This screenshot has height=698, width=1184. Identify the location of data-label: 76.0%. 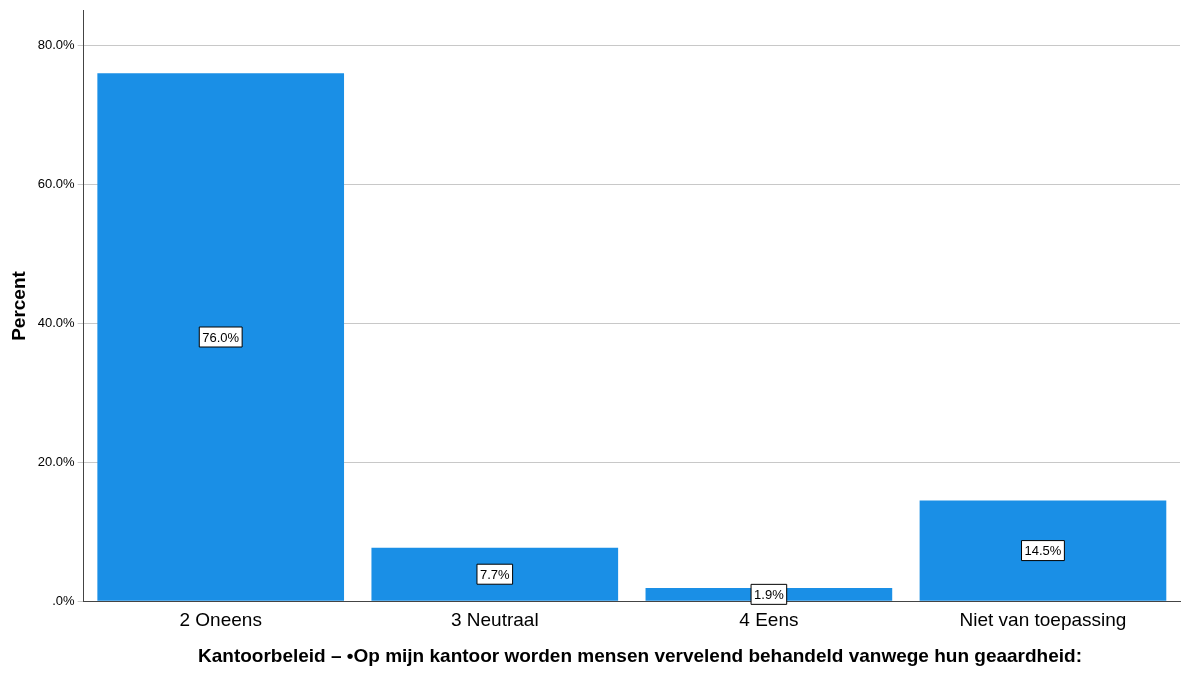
(221, 337).